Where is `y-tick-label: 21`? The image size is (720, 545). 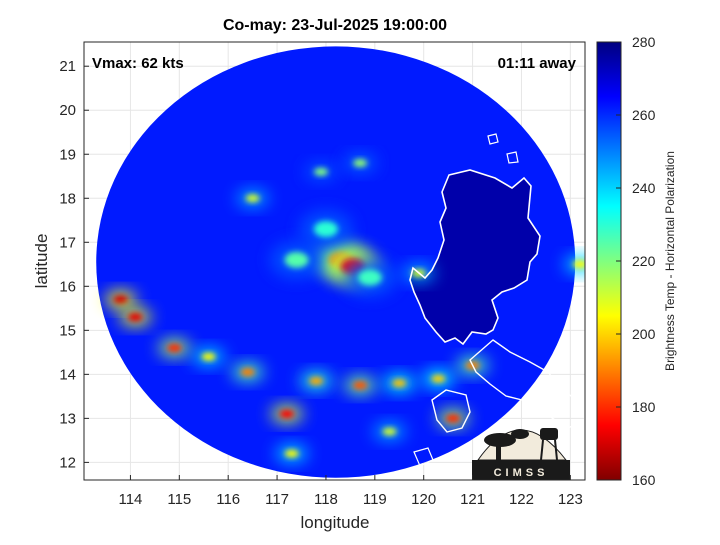 y-tick-label: 21 is located at coordinates (67, 66).